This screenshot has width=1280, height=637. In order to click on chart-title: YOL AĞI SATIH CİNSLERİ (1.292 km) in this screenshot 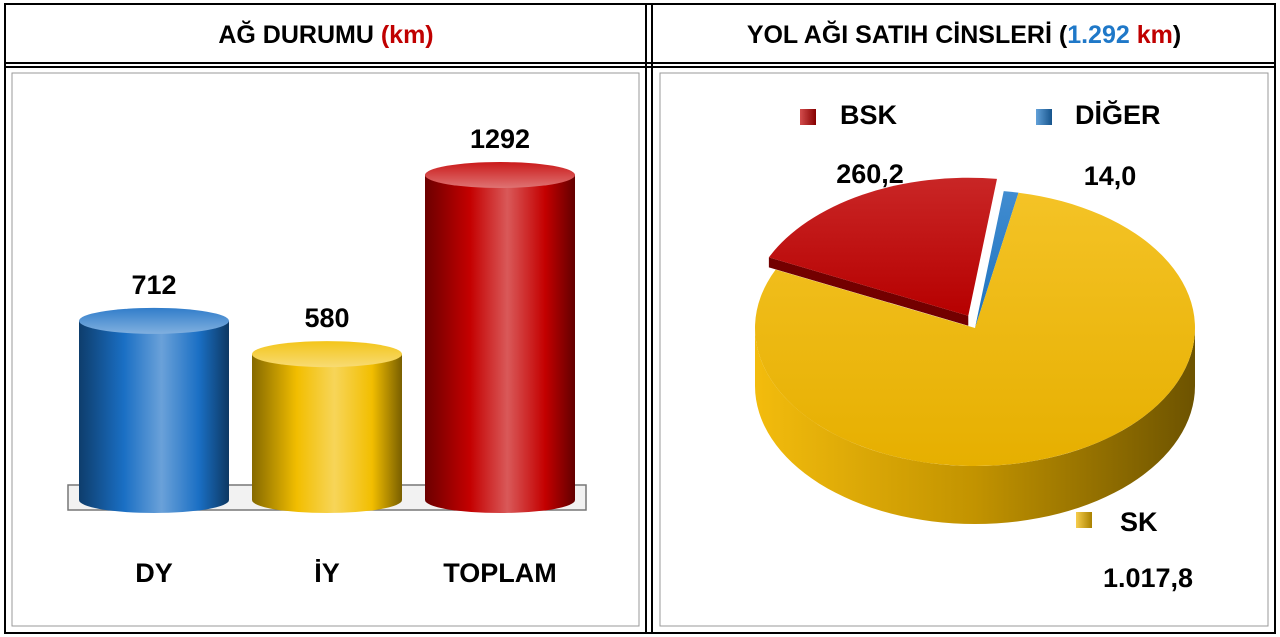, I will do `click(964, 34)`.